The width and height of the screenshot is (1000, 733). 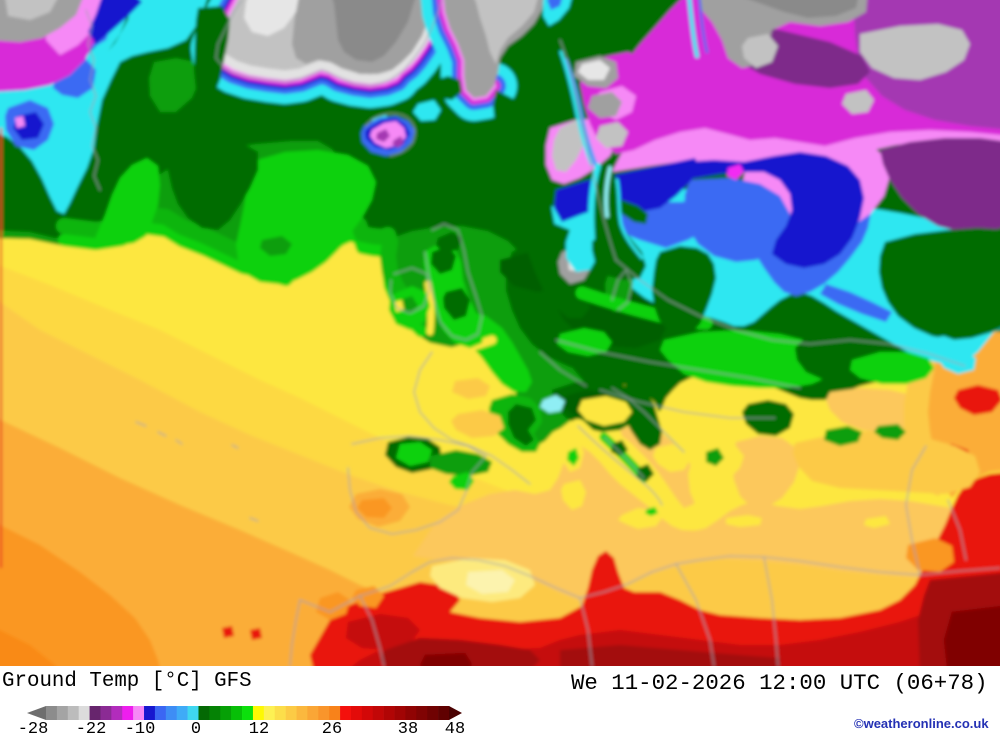 What do you see at coordinates (91, 726) in the screenshot?
I see `svg-text: -22` at bounding box center [91, 726].